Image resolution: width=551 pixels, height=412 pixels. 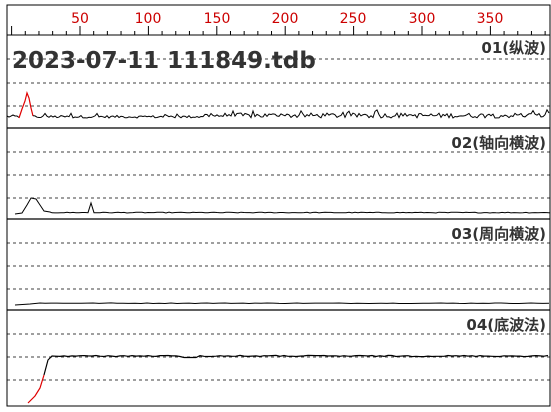 I want to click on circumferential-shear-wave-trace, so click(x=282, y=304).